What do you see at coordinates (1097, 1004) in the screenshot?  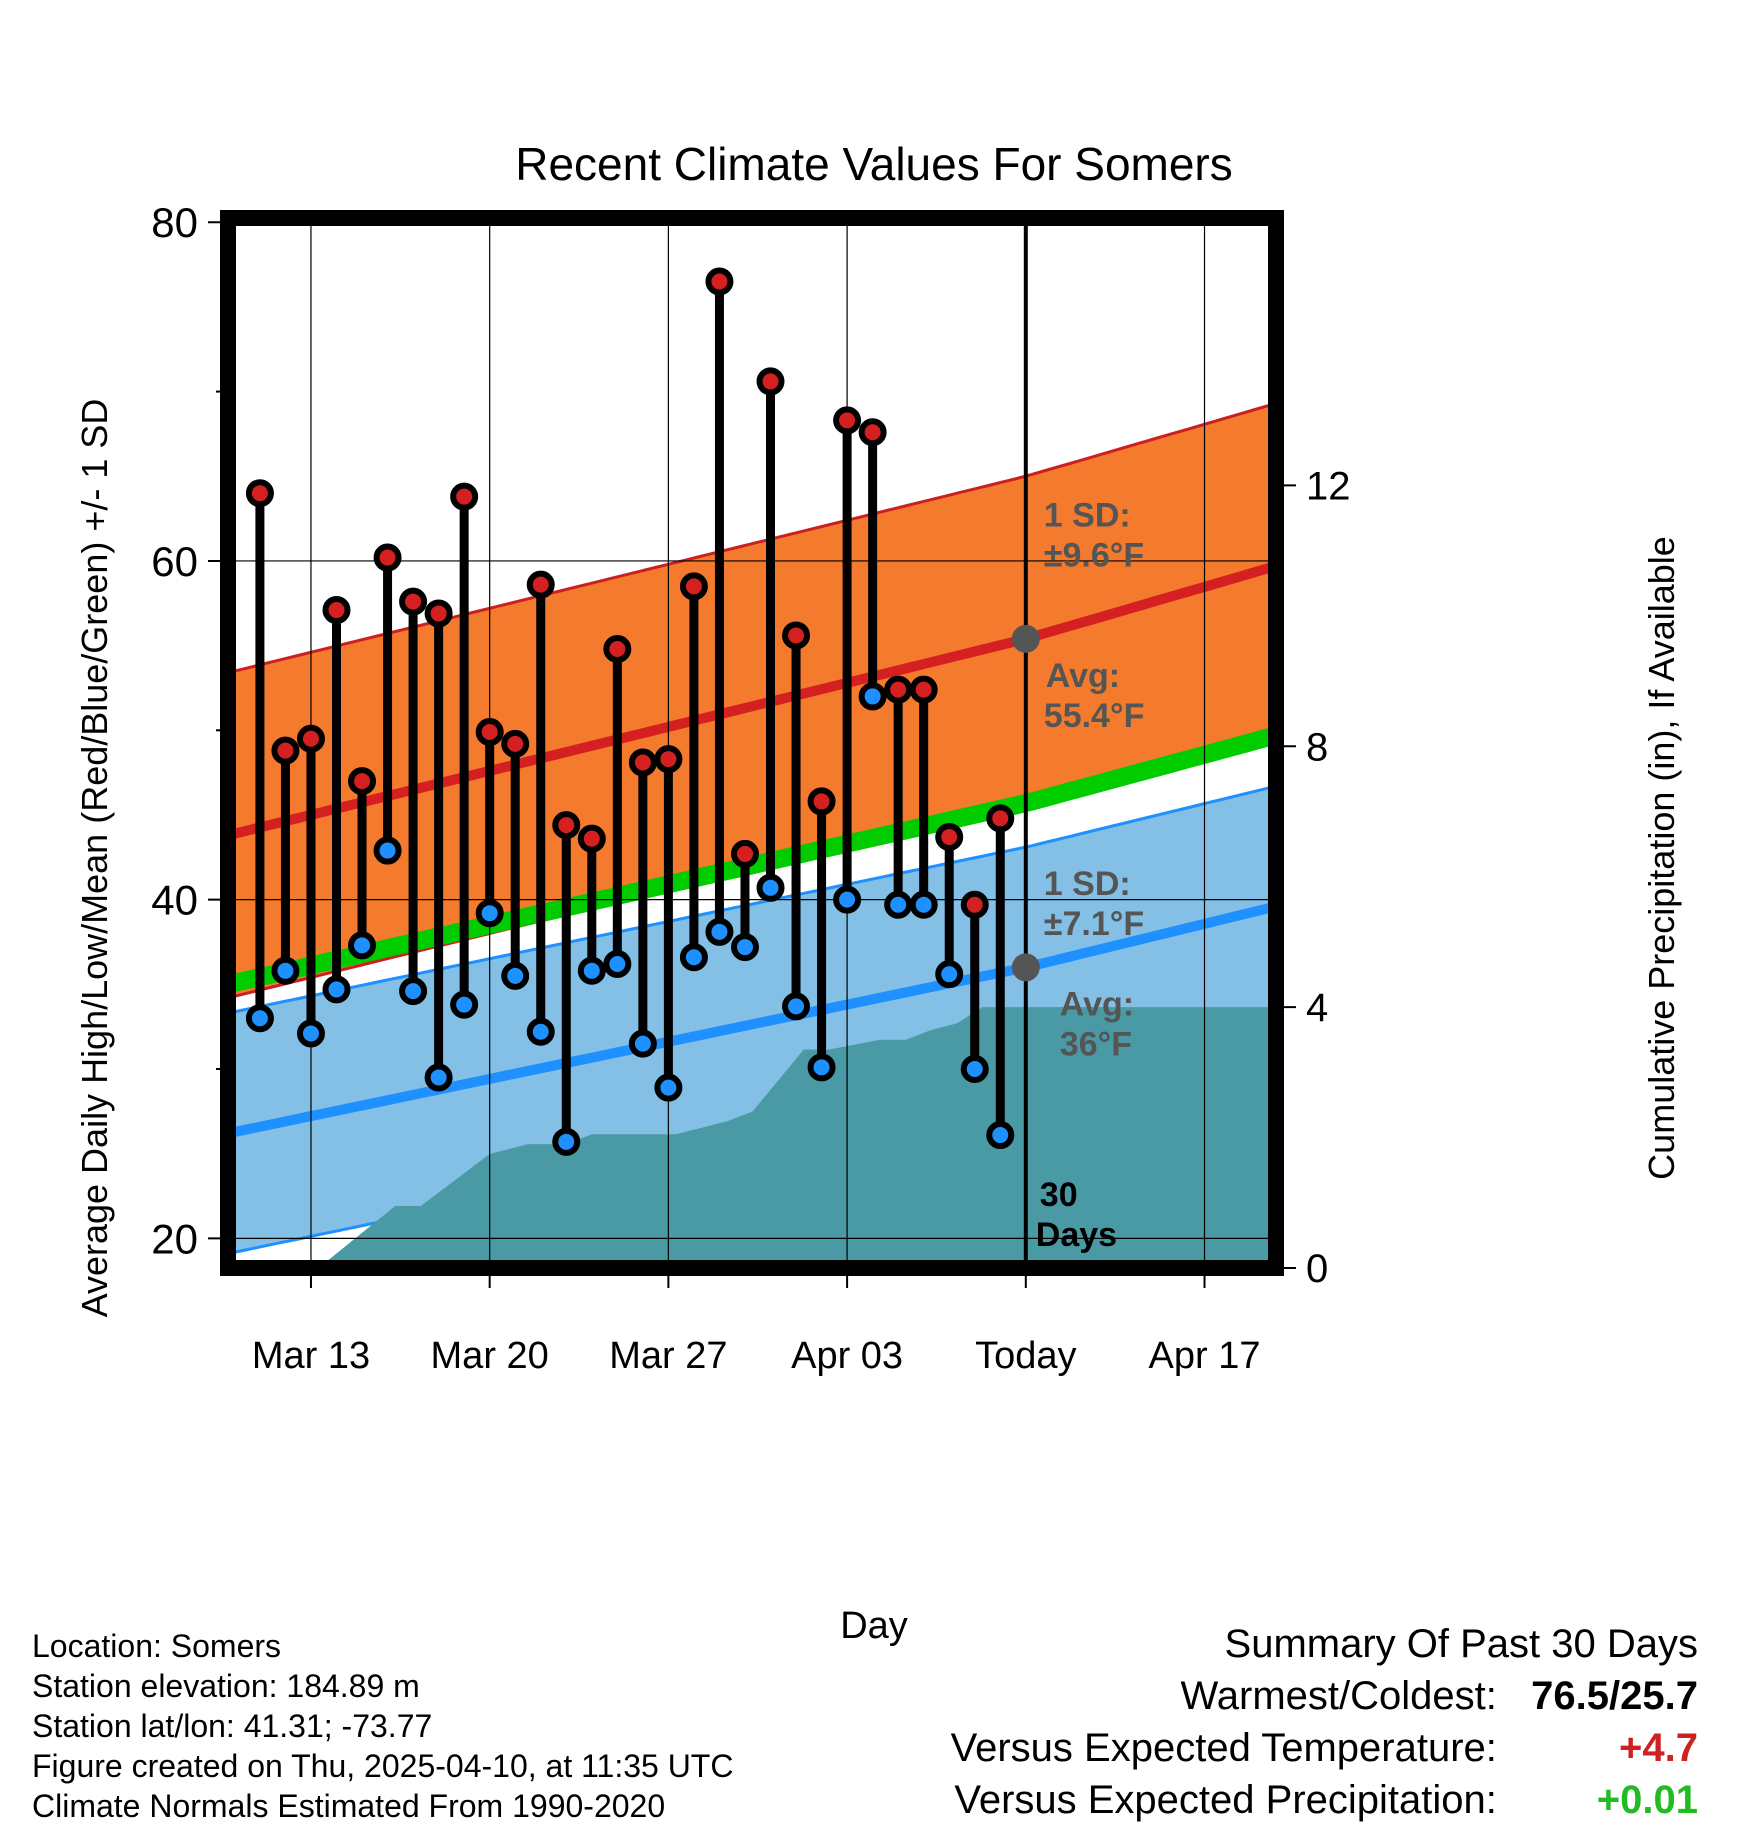 I see `low-avg-label: Avg:` at bounding box center [1097, 1004].